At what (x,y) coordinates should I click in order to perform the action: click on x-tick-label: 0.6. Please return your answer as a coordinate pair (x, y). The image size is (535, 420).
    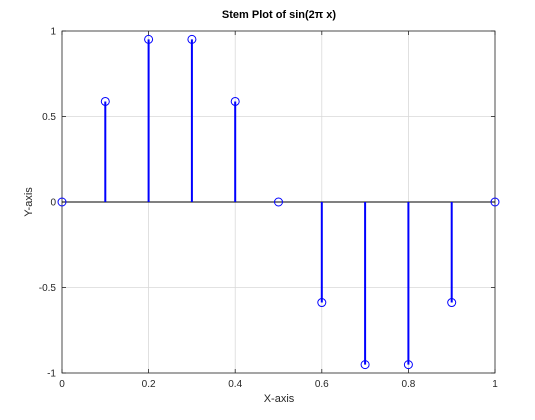
    Looking at the image, I should click on (322, 384).